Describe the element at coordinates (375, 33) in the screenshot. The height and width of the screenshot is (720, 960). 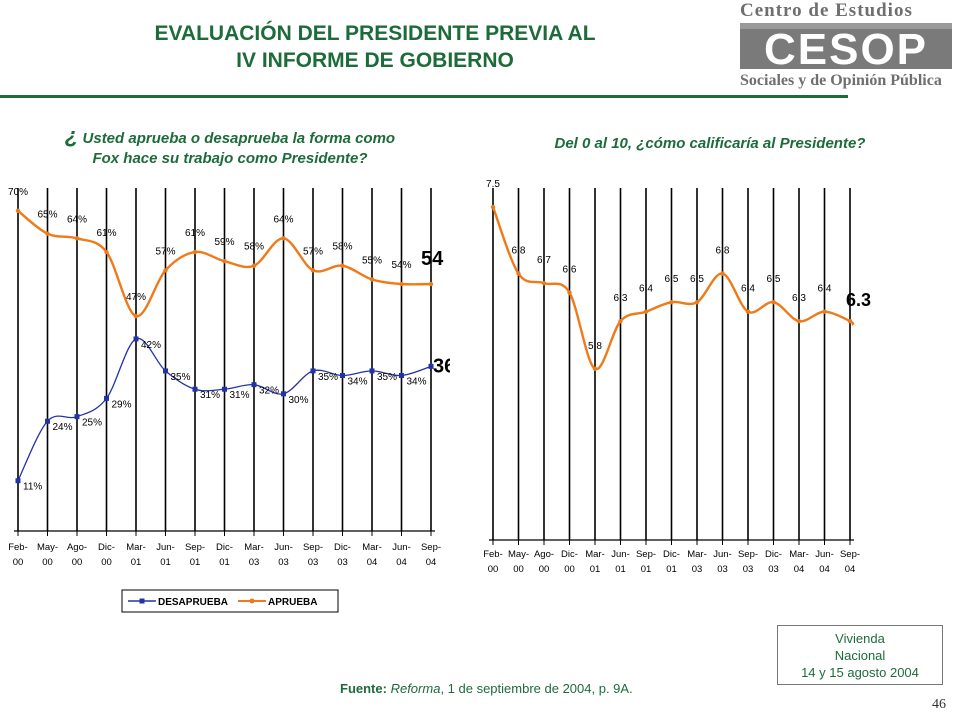
I see `title-line-1: EVALUACIÓN DEL PRESIDENTE PREVIA AL` at that location.